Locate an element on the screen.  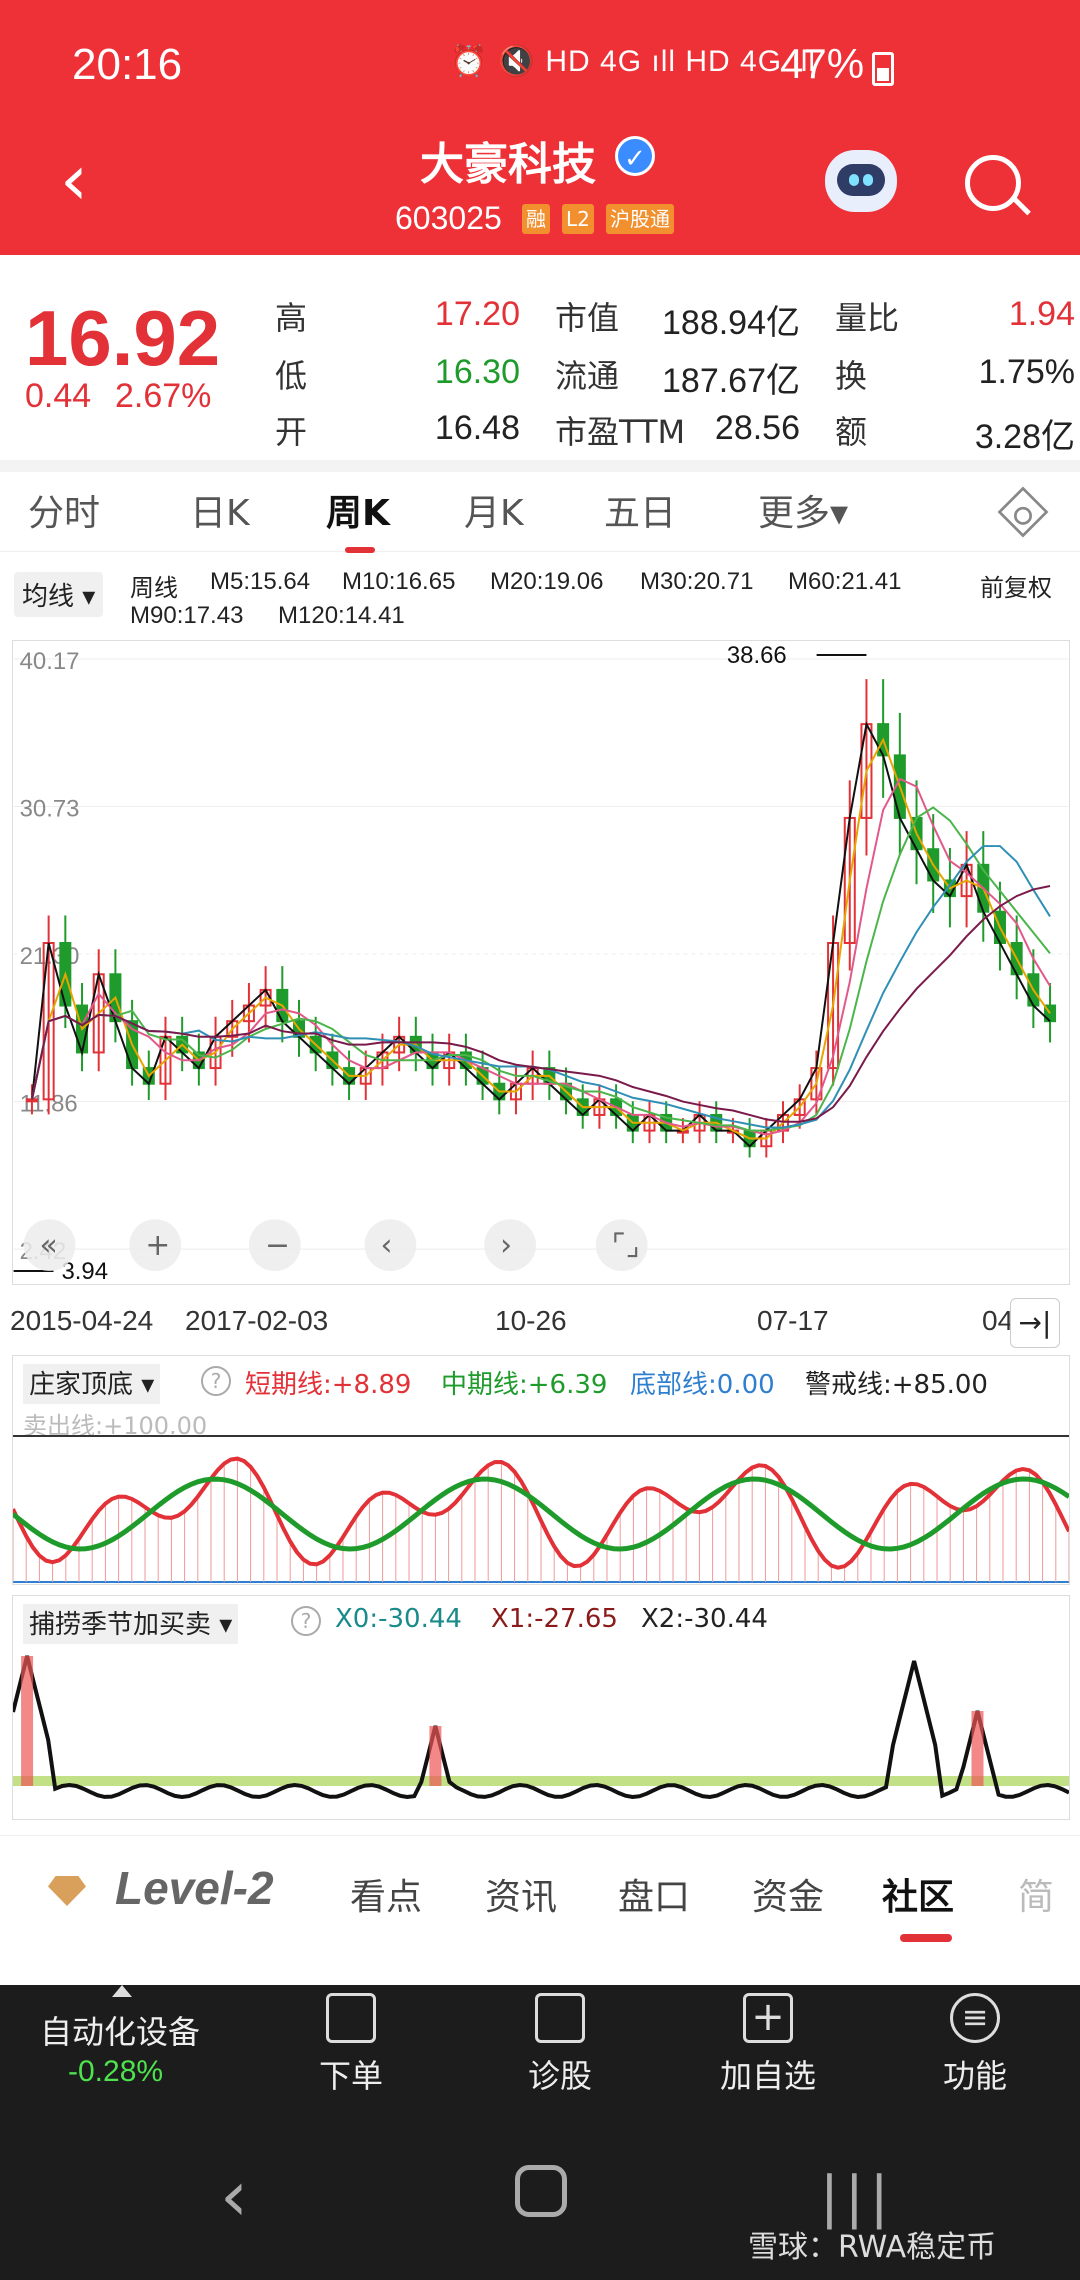
quote-value: 16.30 is located at coordinates (477, 372).